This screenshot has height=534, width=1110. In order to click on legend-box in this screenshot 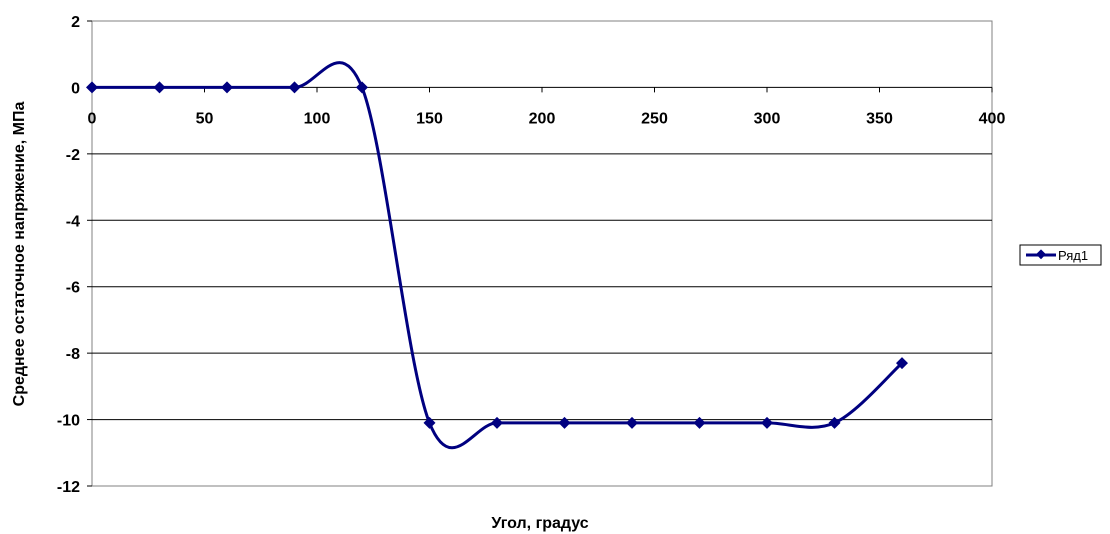, I will do `click(1060, 255)`.